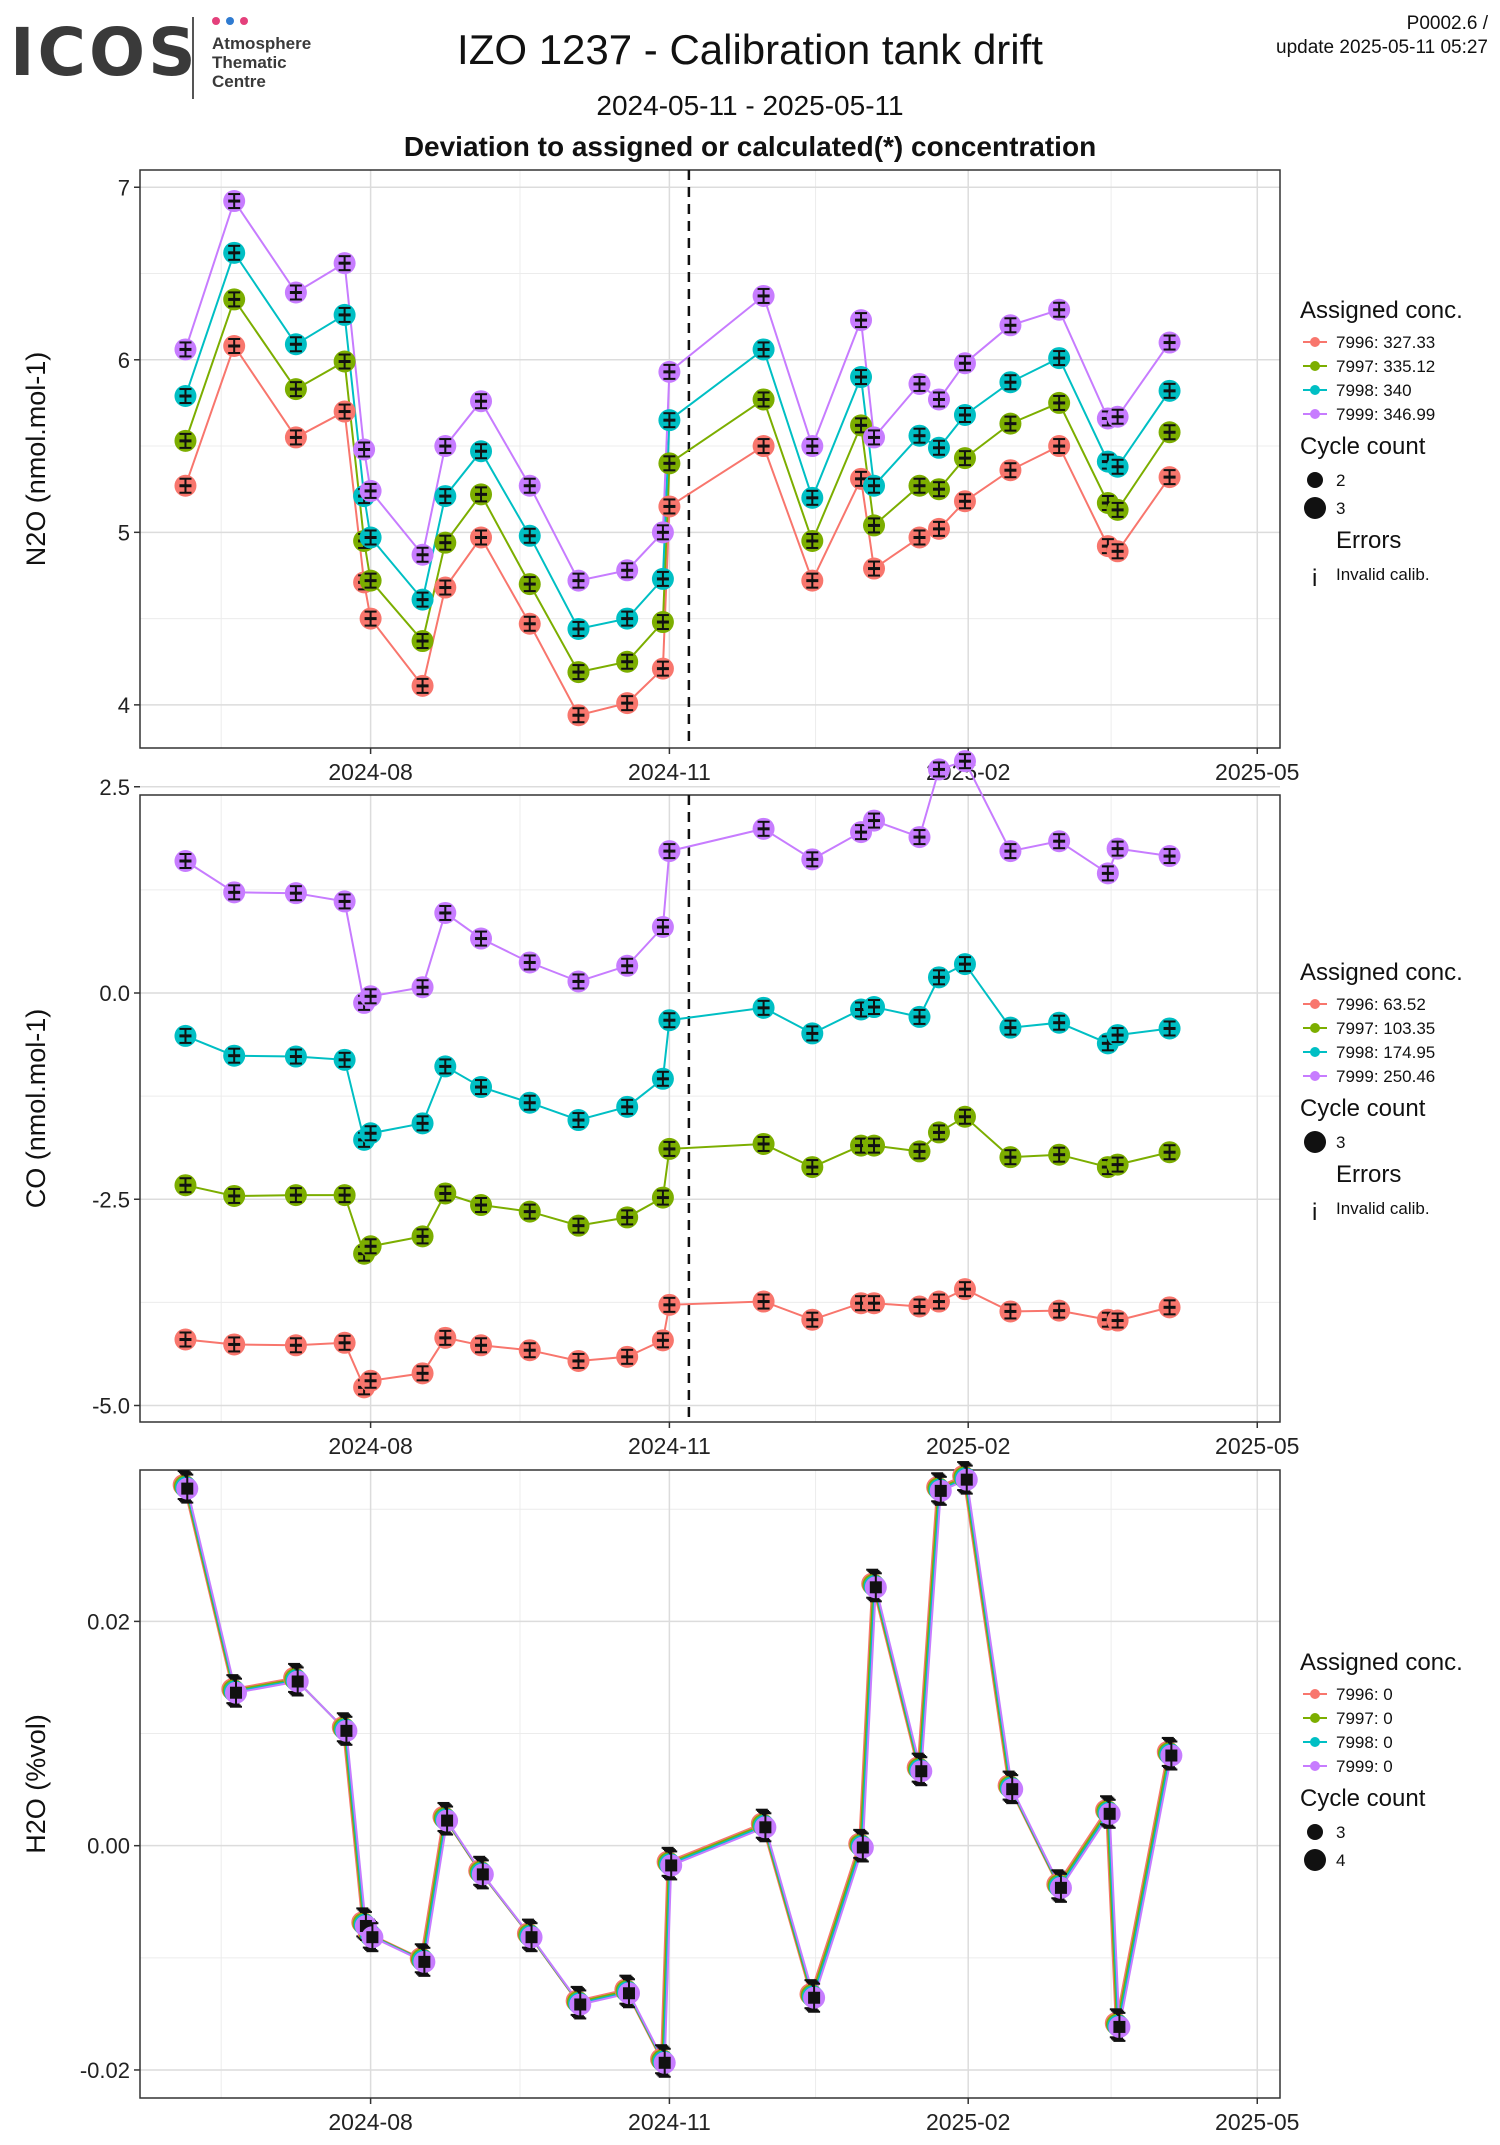 This screenshot has height=2145, width=1500. I want to click on y-axis-label: CO (nmol.mol-1), so click(36, 1109).